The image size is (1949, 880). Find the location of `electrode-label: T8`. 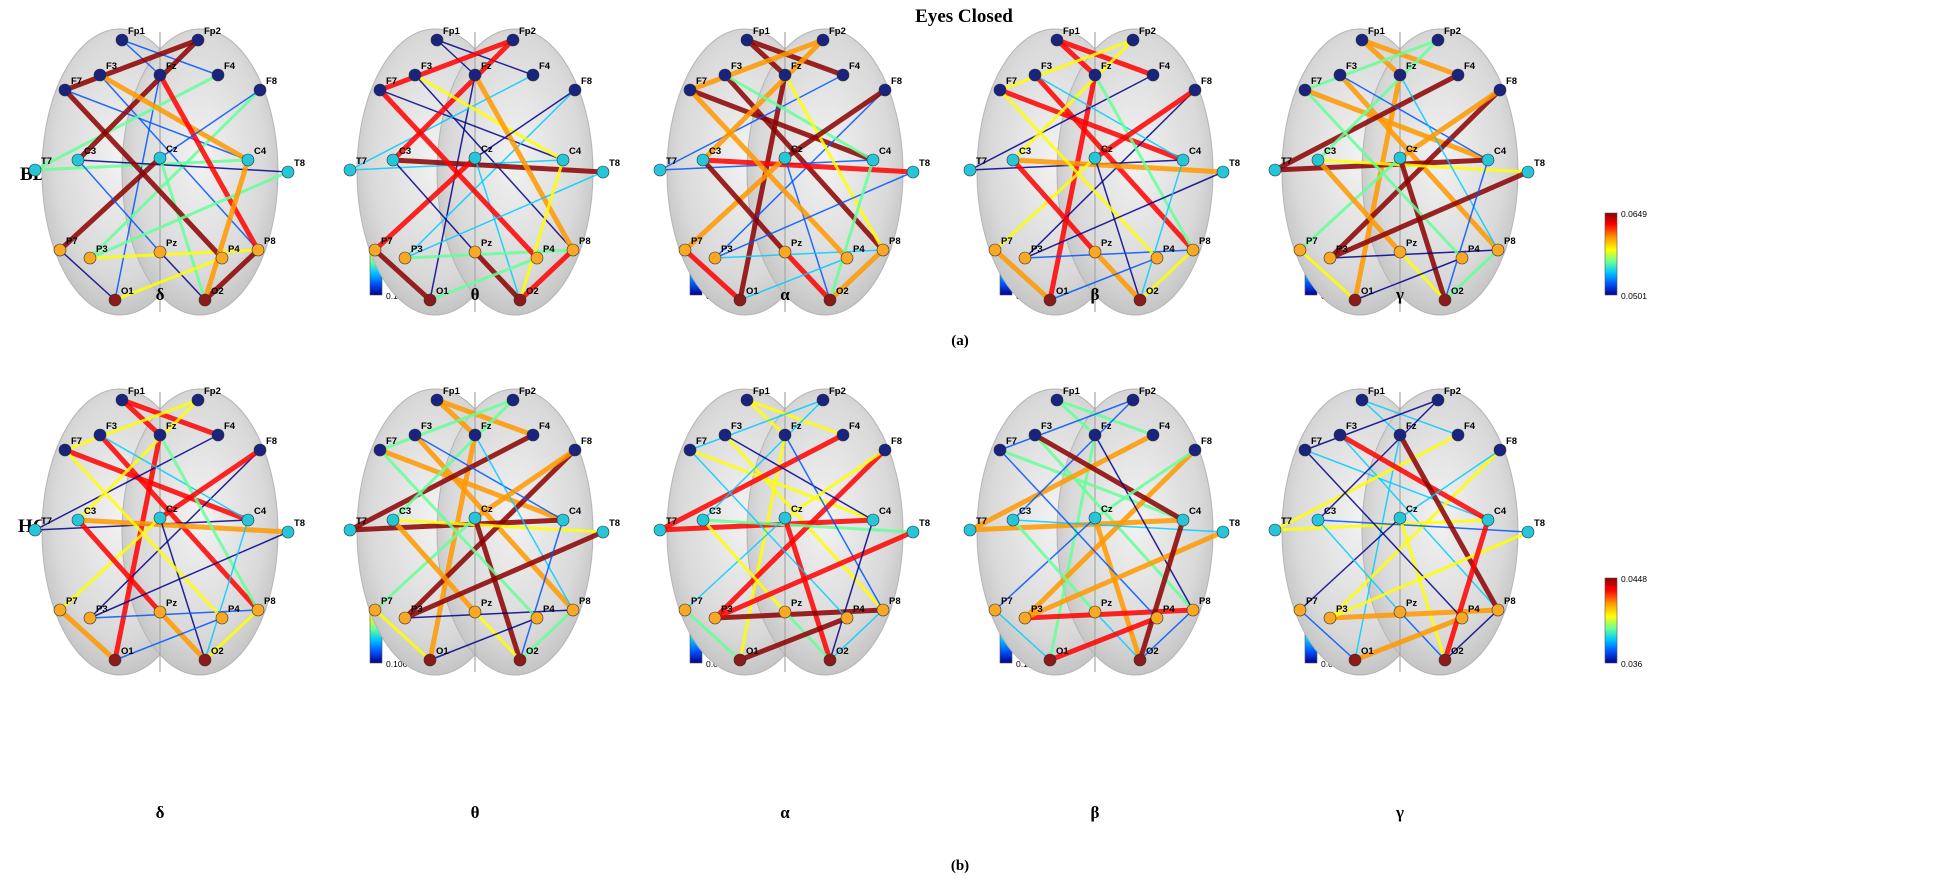

electrode-label: T8 is located at coordinates (1539, 523).